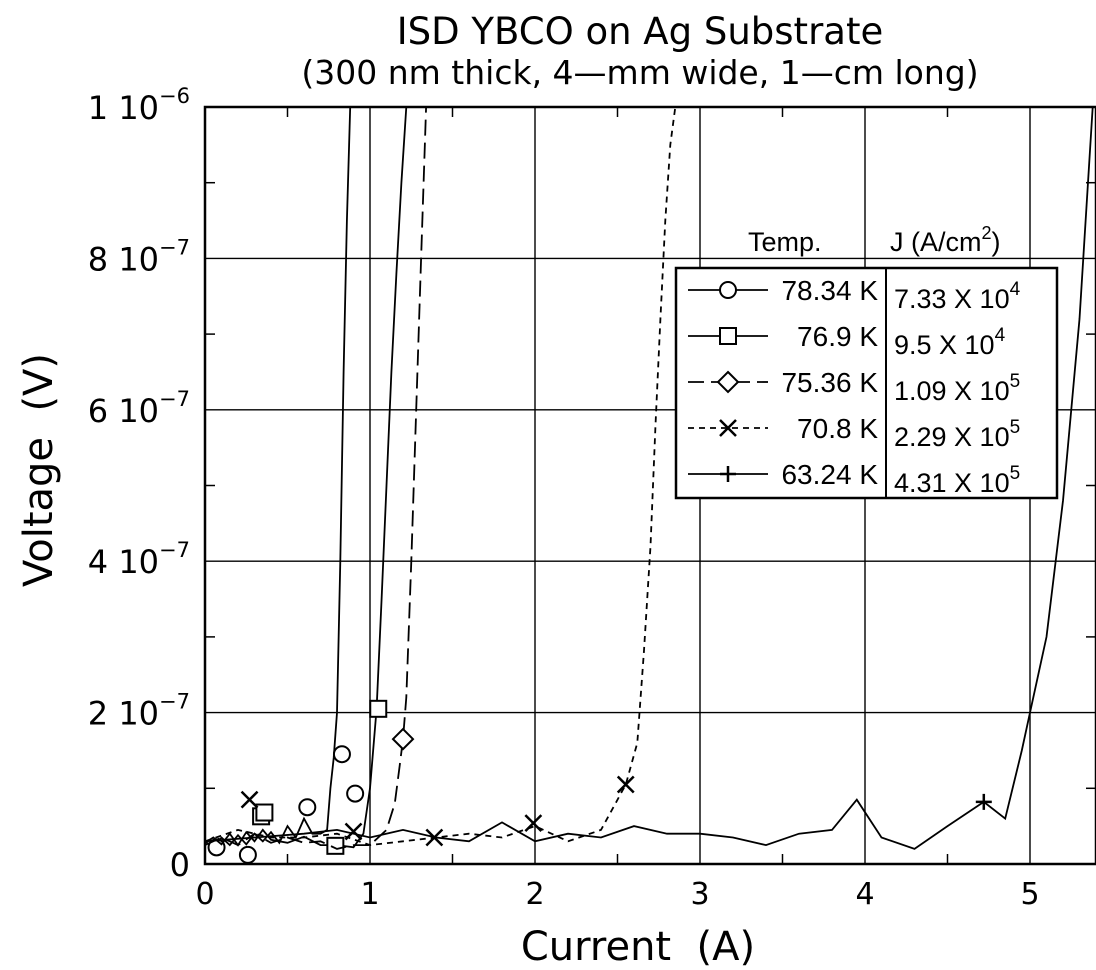  What do you see at coordinates (204, 894) in the screenshot?
I see `x-tick-label: 0` at bounding box center [204, 894].